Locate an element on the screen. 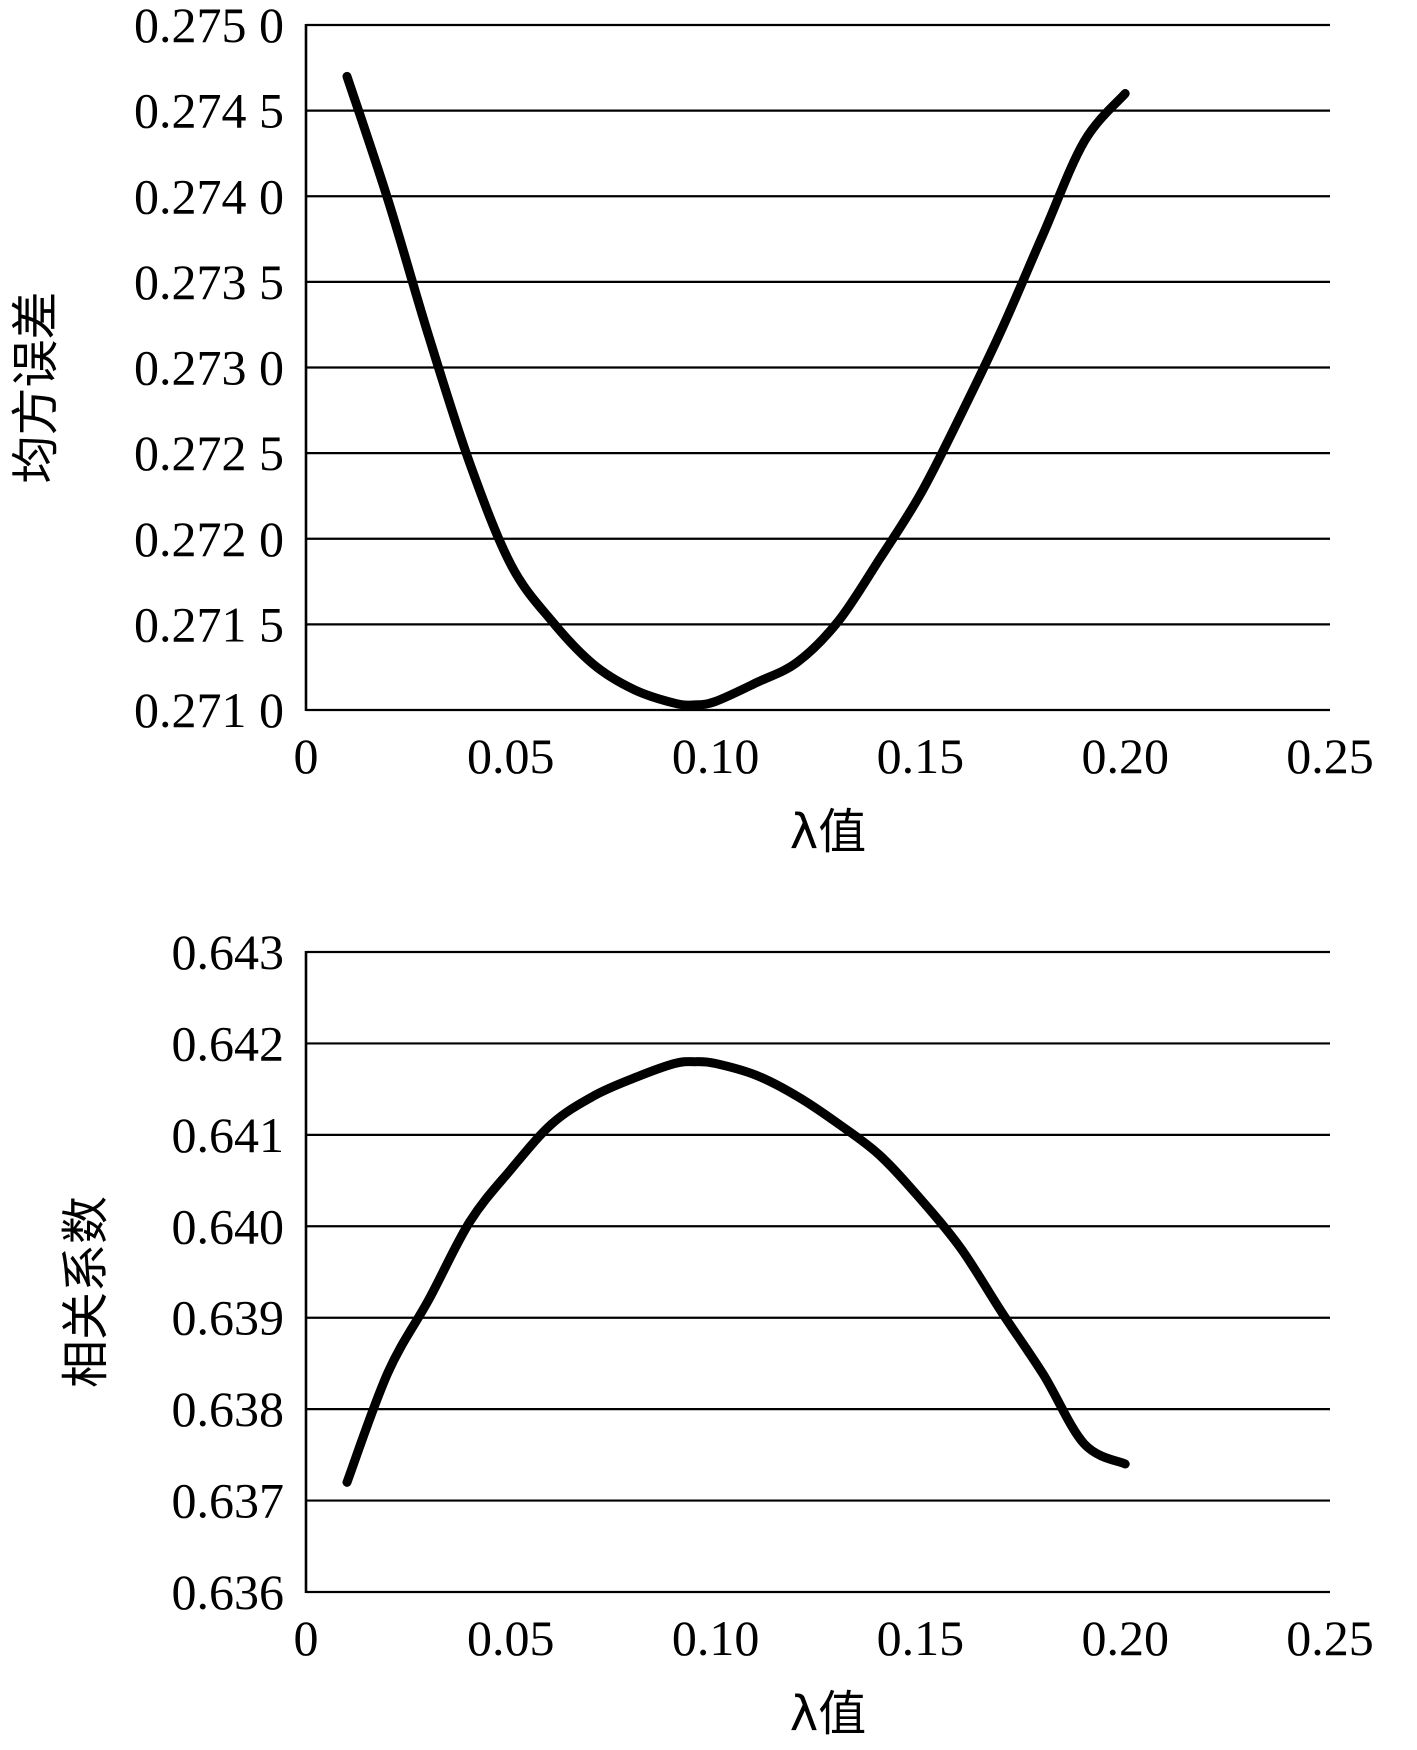 This screenshot has width=1417, height=1750. y-tick-label: 0.274 0 is located at coordinates (209, 196).